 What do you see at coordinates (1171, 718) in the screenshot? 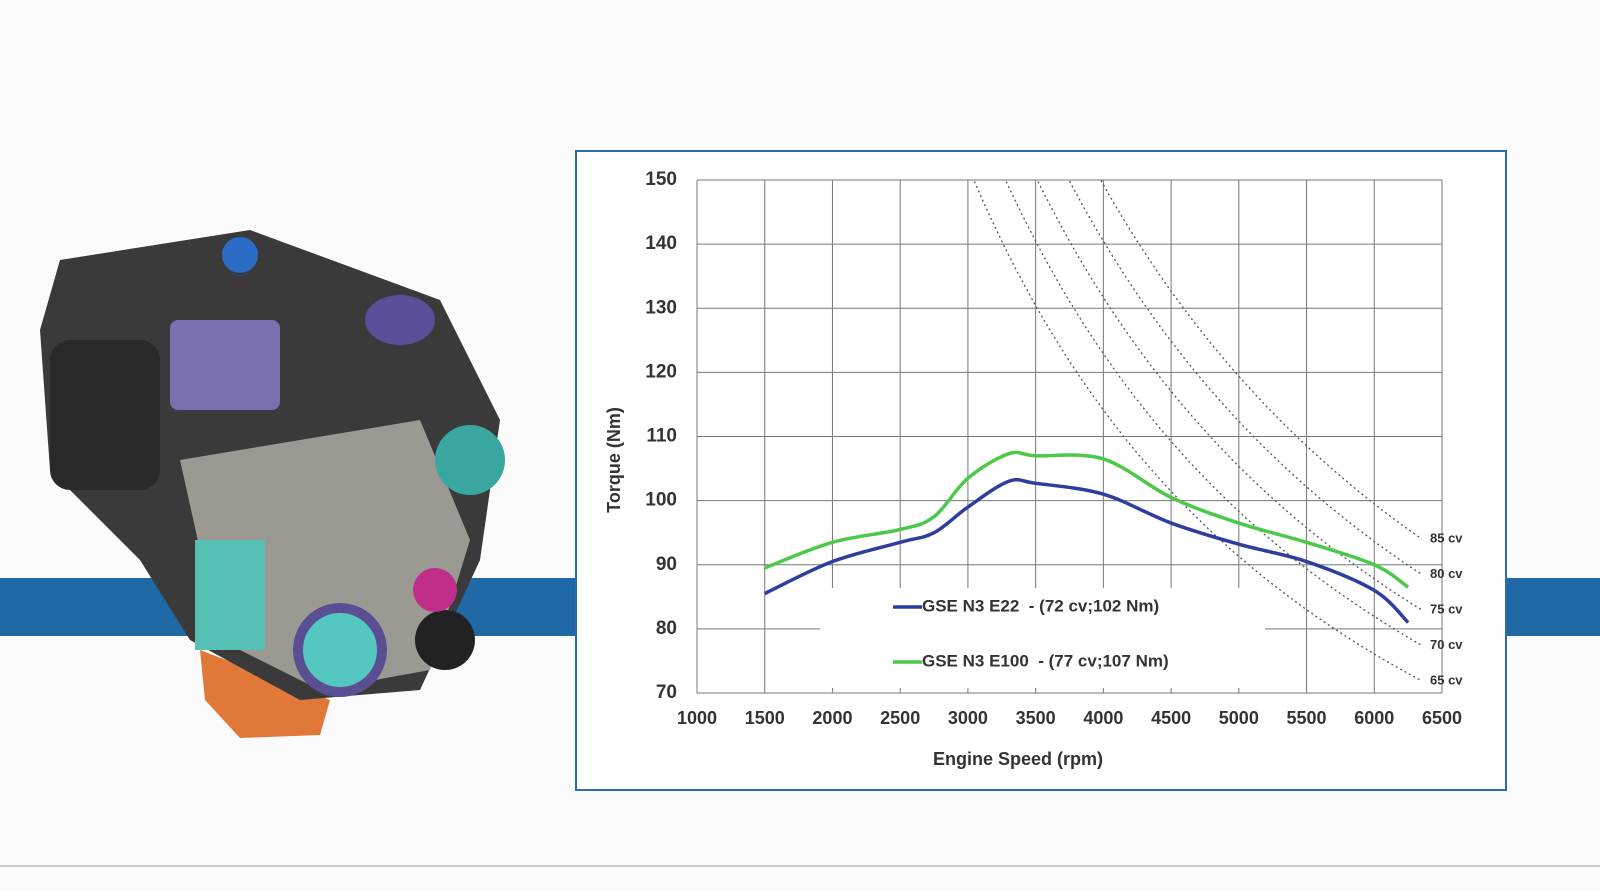
I see `x-tick-label: 4500` at bounding box center [1171, 718].